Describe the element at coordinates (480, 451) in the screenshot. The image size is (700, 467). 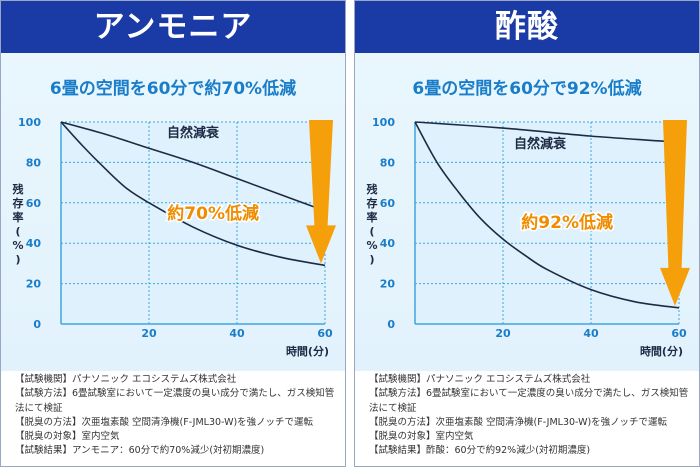
I see `note-line: 【試験結果】酢酸：60分で約92%減少(対初期濃度)` at that location.